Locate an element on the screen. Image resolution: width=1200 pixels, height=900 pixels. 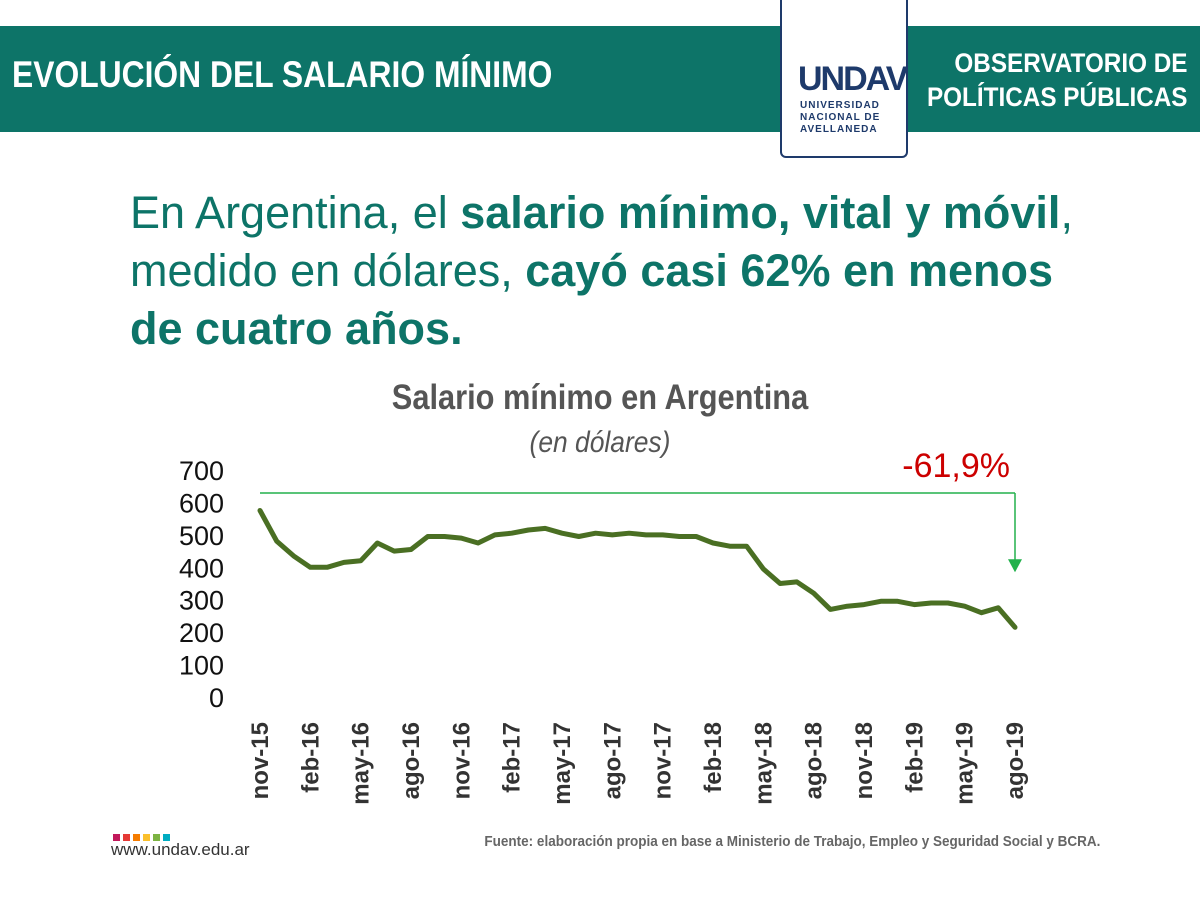
chart-title: Salario mínimo en Argentina is located at coordinates (600, 397).